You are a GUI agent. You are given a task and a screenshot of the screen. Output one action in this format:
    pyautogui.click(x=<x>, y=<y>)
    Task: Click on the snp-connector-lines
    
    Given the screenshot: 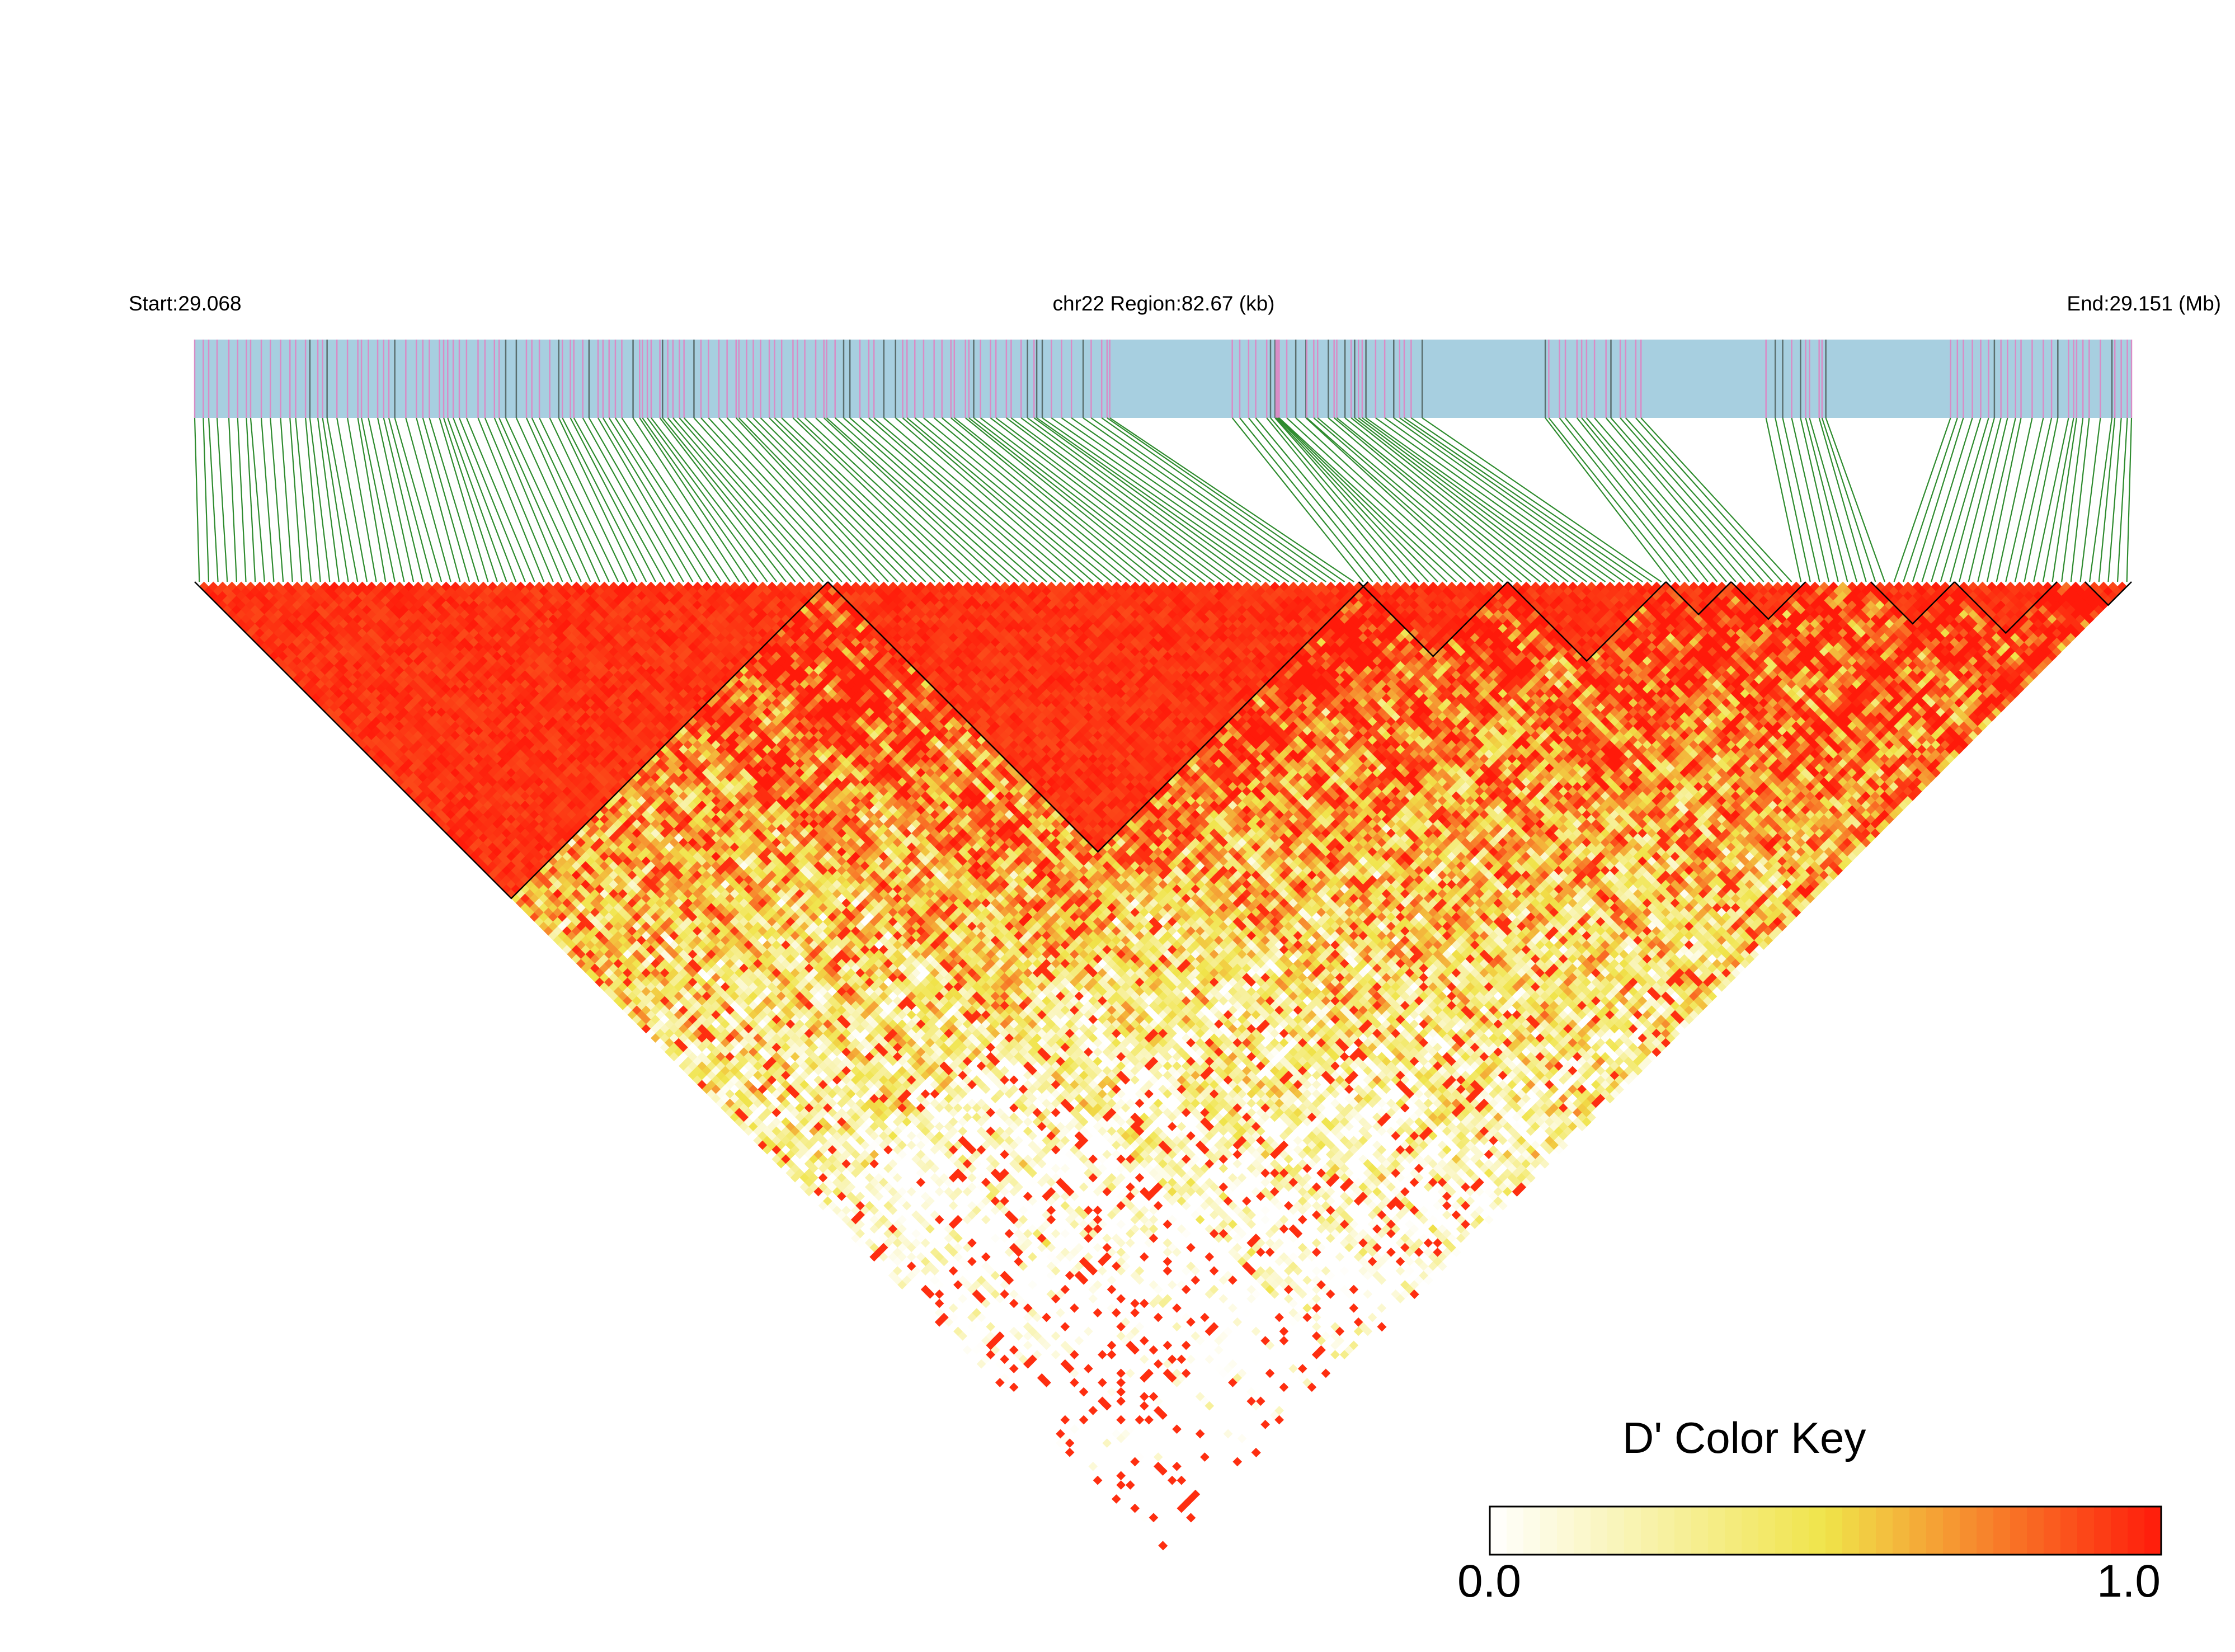 What is the action you would take?
    pyautogui.click(x=1163, y=500)
    